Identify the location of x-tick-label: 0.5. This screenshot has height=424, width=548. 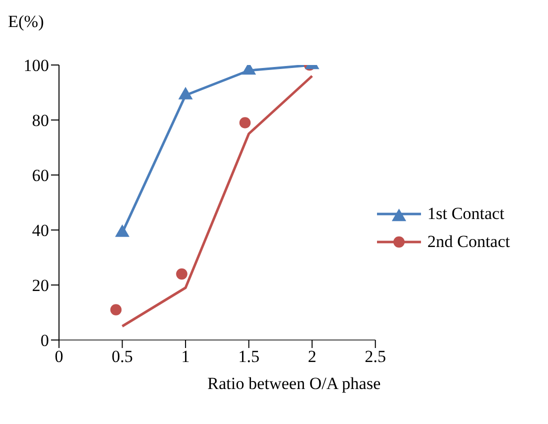
(122, 356).